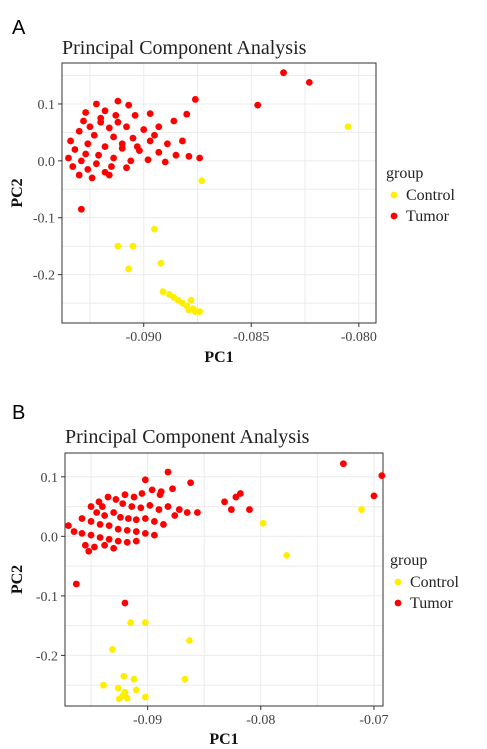 Image resolution: width=487 pixels, height=749 pixels. Describe the element at coordinates (147, 720) in the screenshot. I see `x-tick-label: -0.09` at that location.